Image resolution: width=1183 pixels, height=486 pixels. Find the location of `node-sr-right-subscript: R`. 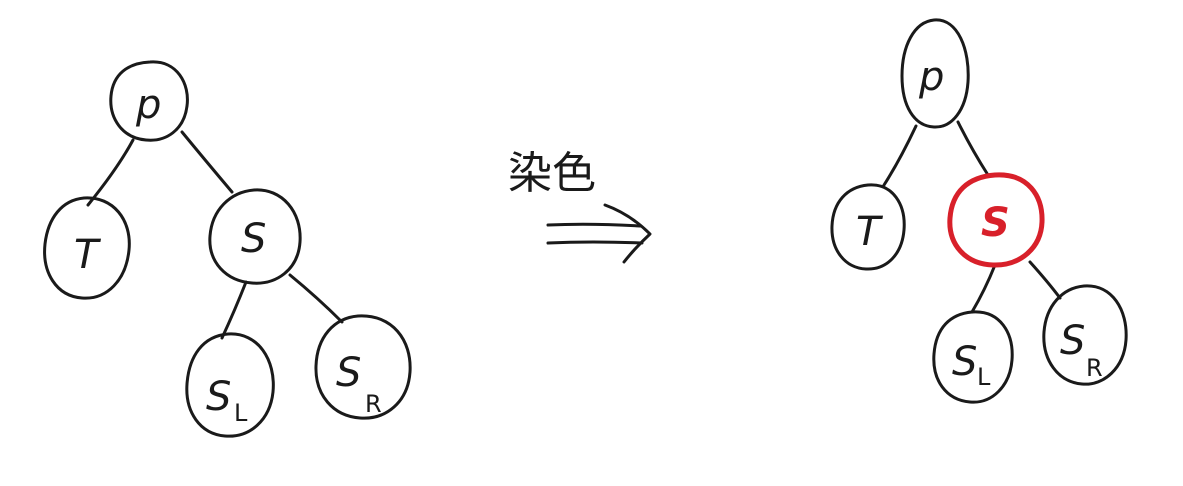

node-sr-right-subscript: R is located at coordinates (1094, 368).